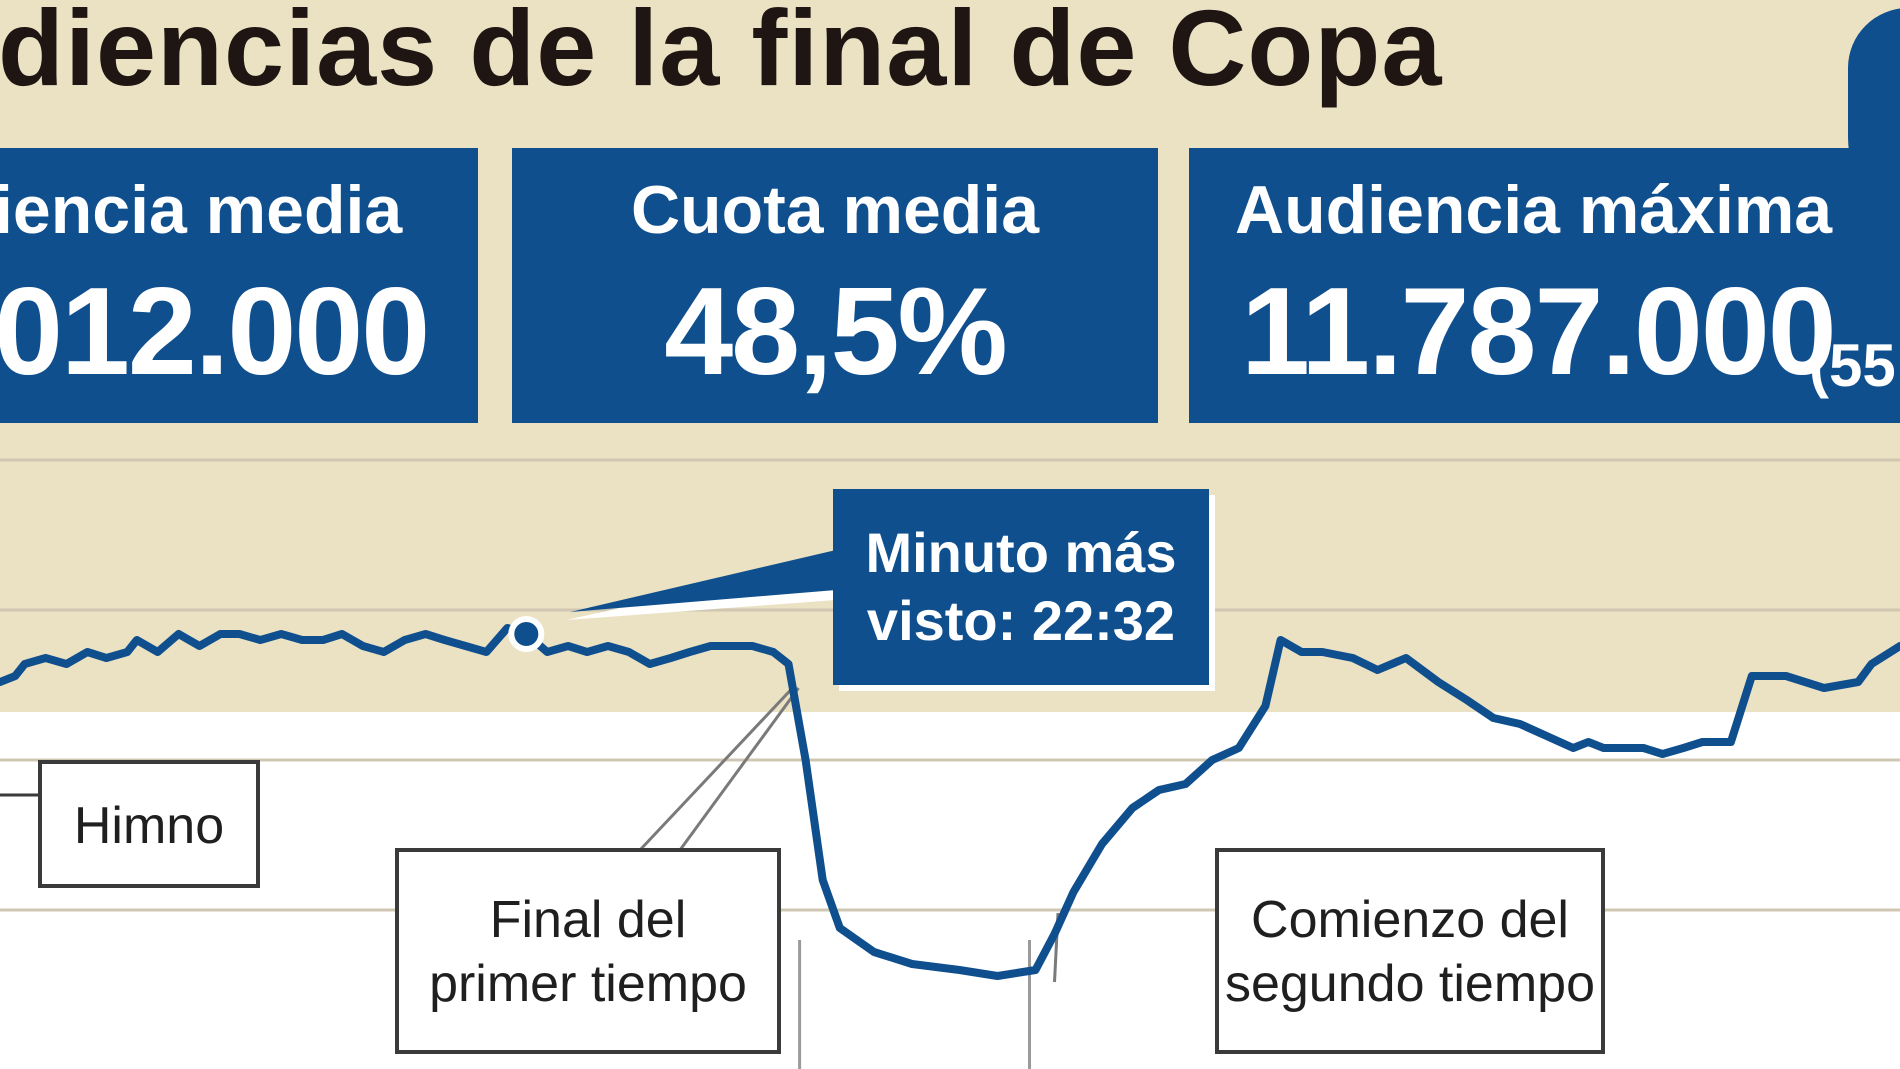 The width and height of the screenshot is (1900, 1069). What do you see at coordinates (836, 332) in the screenshot?
I see `stat-value: 48,5%` at bounding box center [836, 332].